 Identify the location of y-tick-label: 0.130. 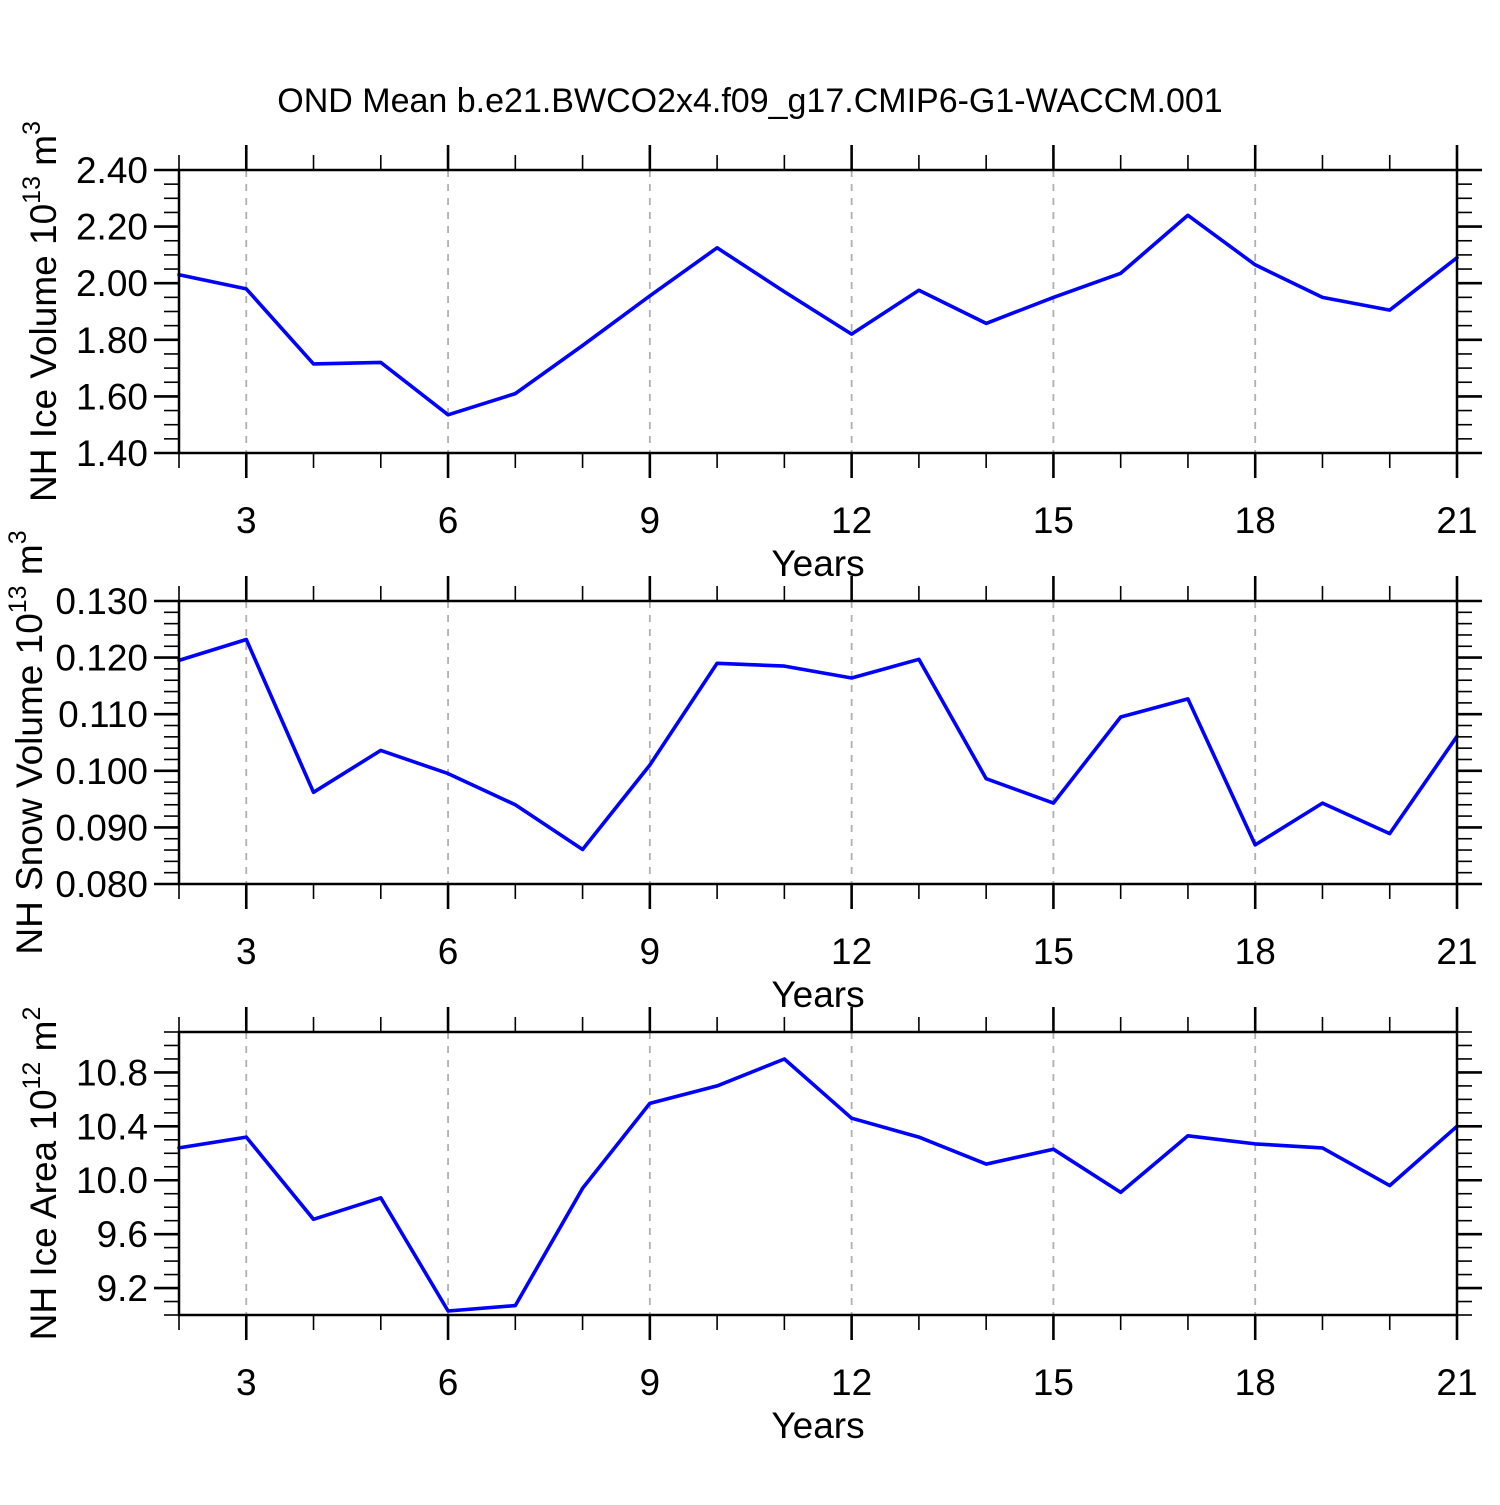
(101, 601).